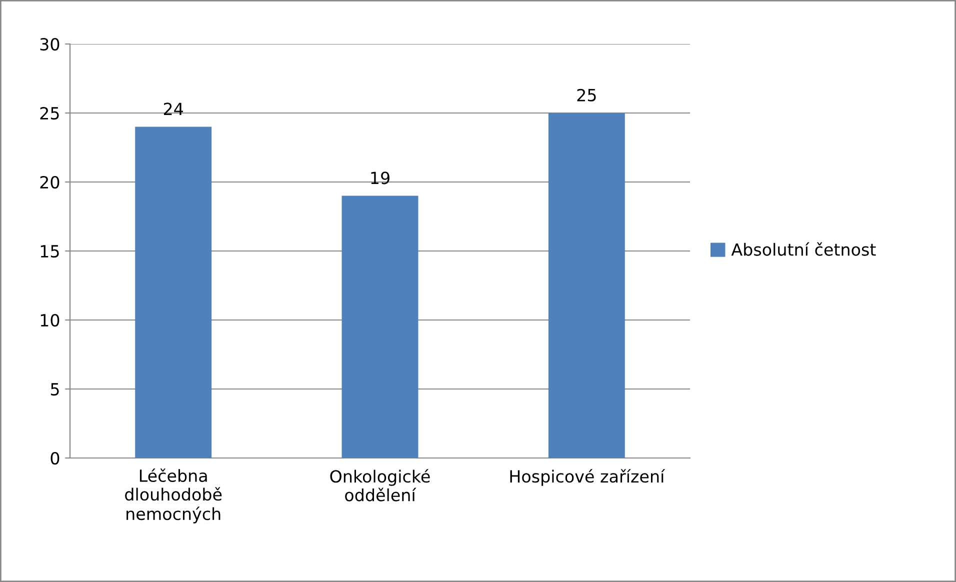  Describe the element at coordinates (49, 251) in the screenshot. I see `y-tick-label: 15` at that location.